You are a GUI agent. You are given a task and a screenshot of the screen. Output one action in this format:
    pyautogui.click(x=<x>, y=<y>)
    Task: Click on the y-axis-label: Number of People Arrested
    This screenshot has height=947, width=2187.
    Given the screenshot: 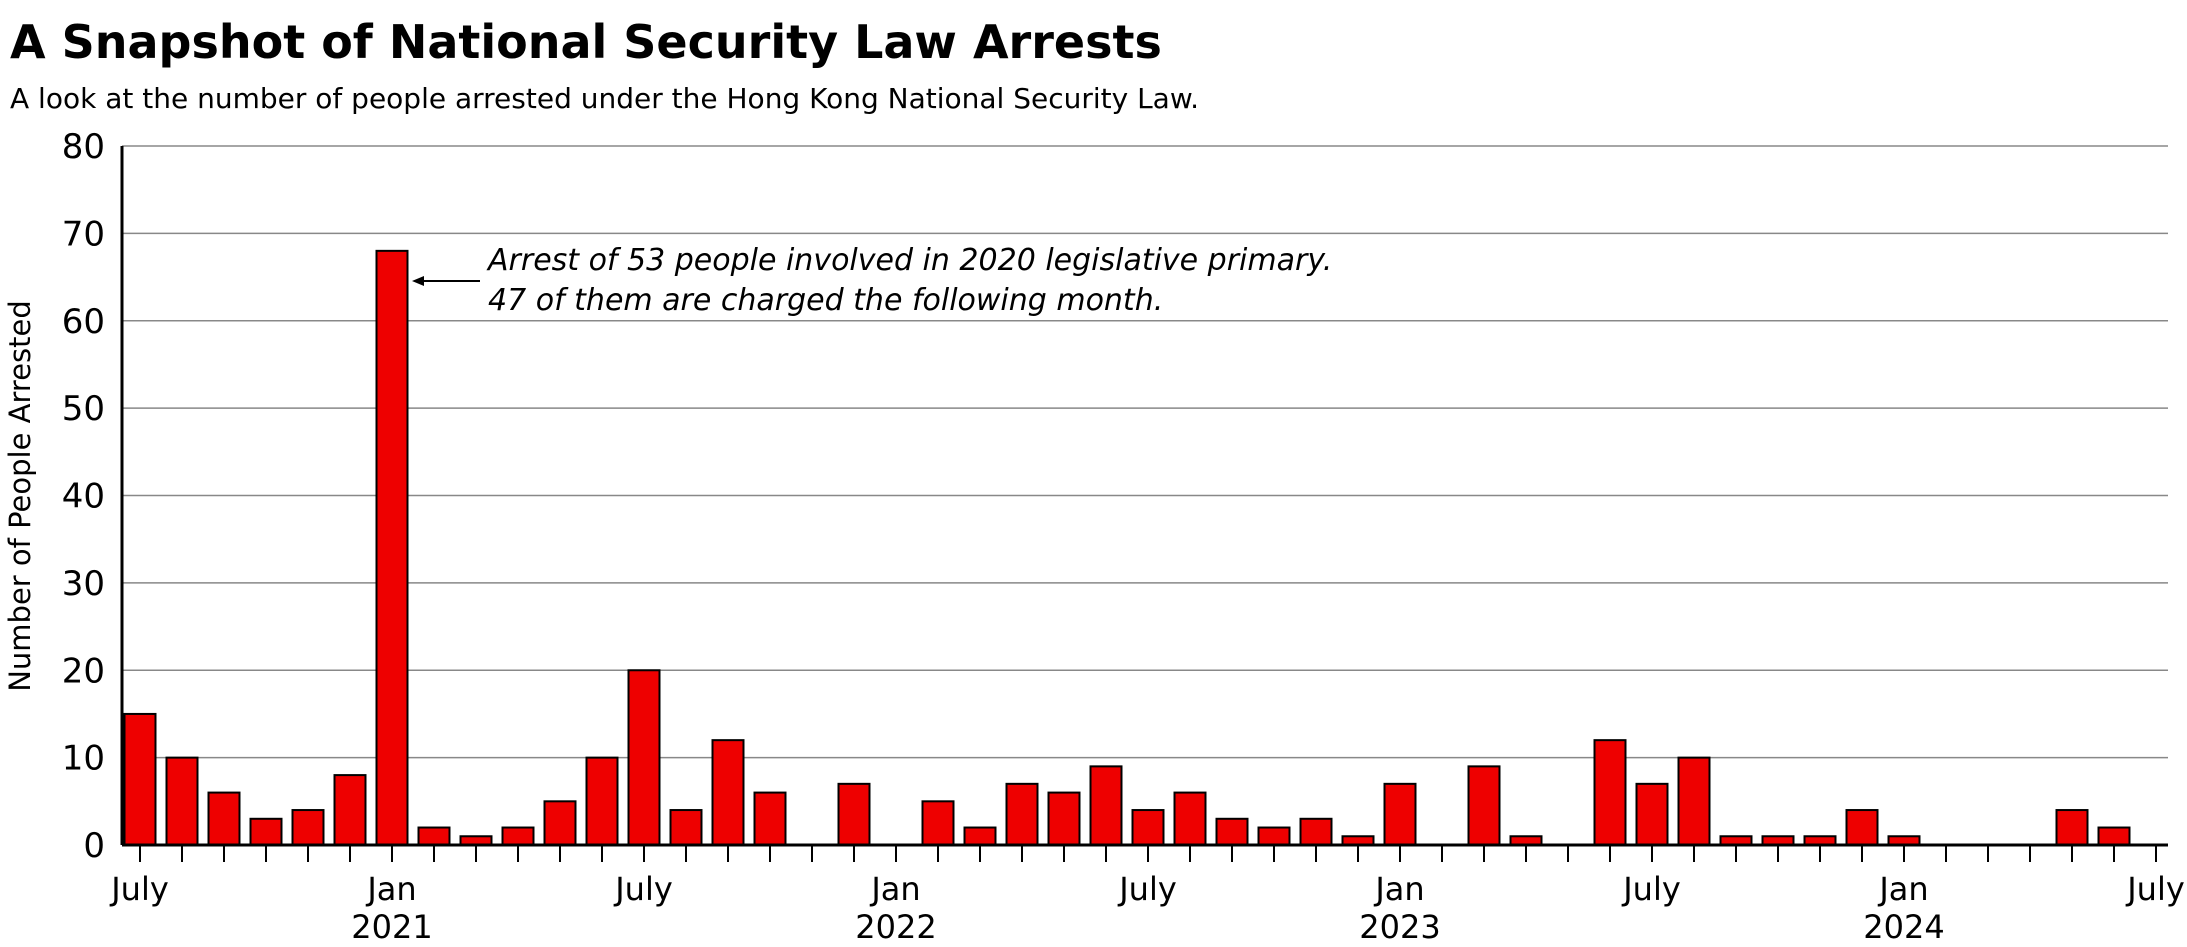 What is the action you would take?
    pyautogui.click(x=20, y=496)
    